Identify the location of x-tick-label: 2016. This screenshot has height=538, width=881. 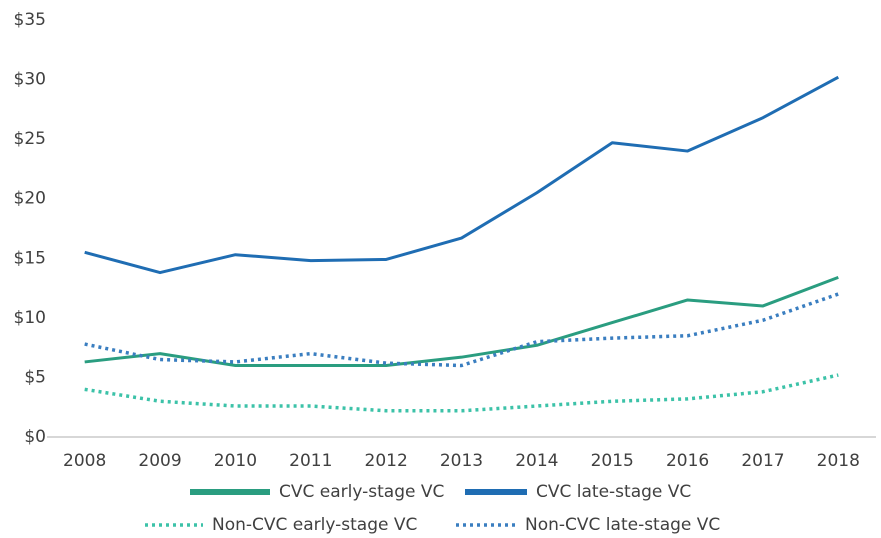
(687, 461).